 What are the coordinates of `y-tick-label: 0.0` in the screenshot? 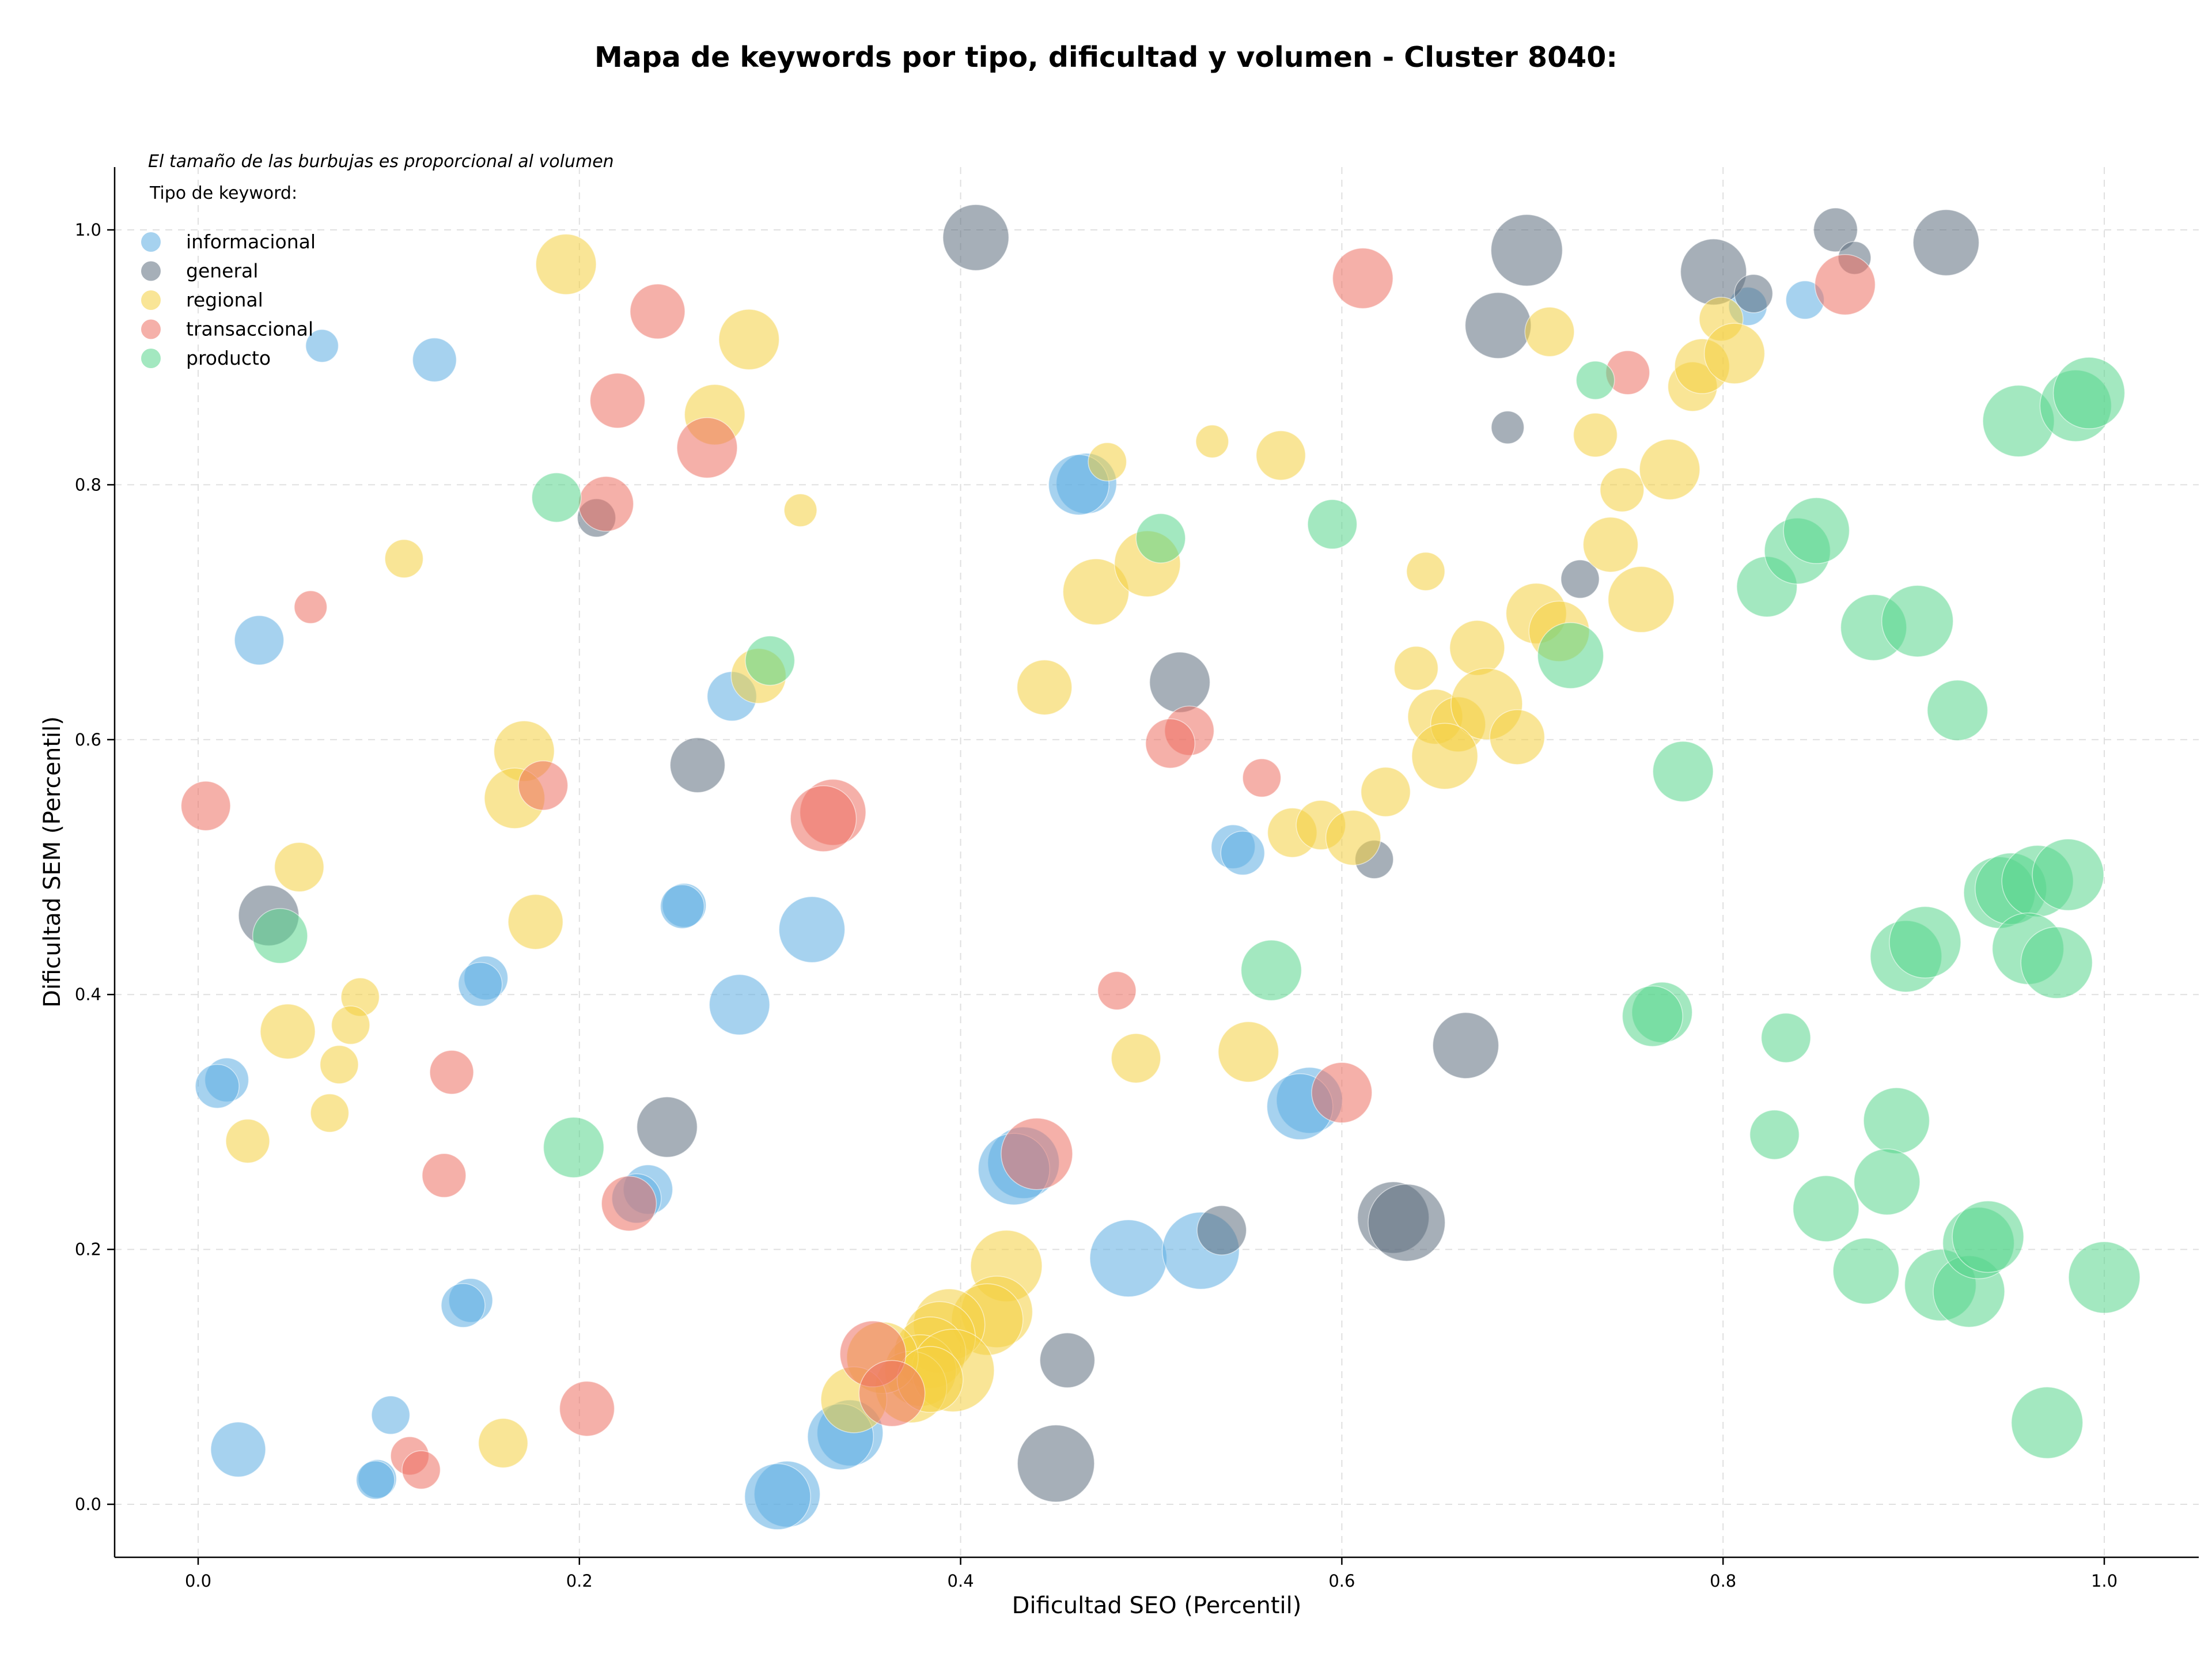 It's located at (88, 1504).